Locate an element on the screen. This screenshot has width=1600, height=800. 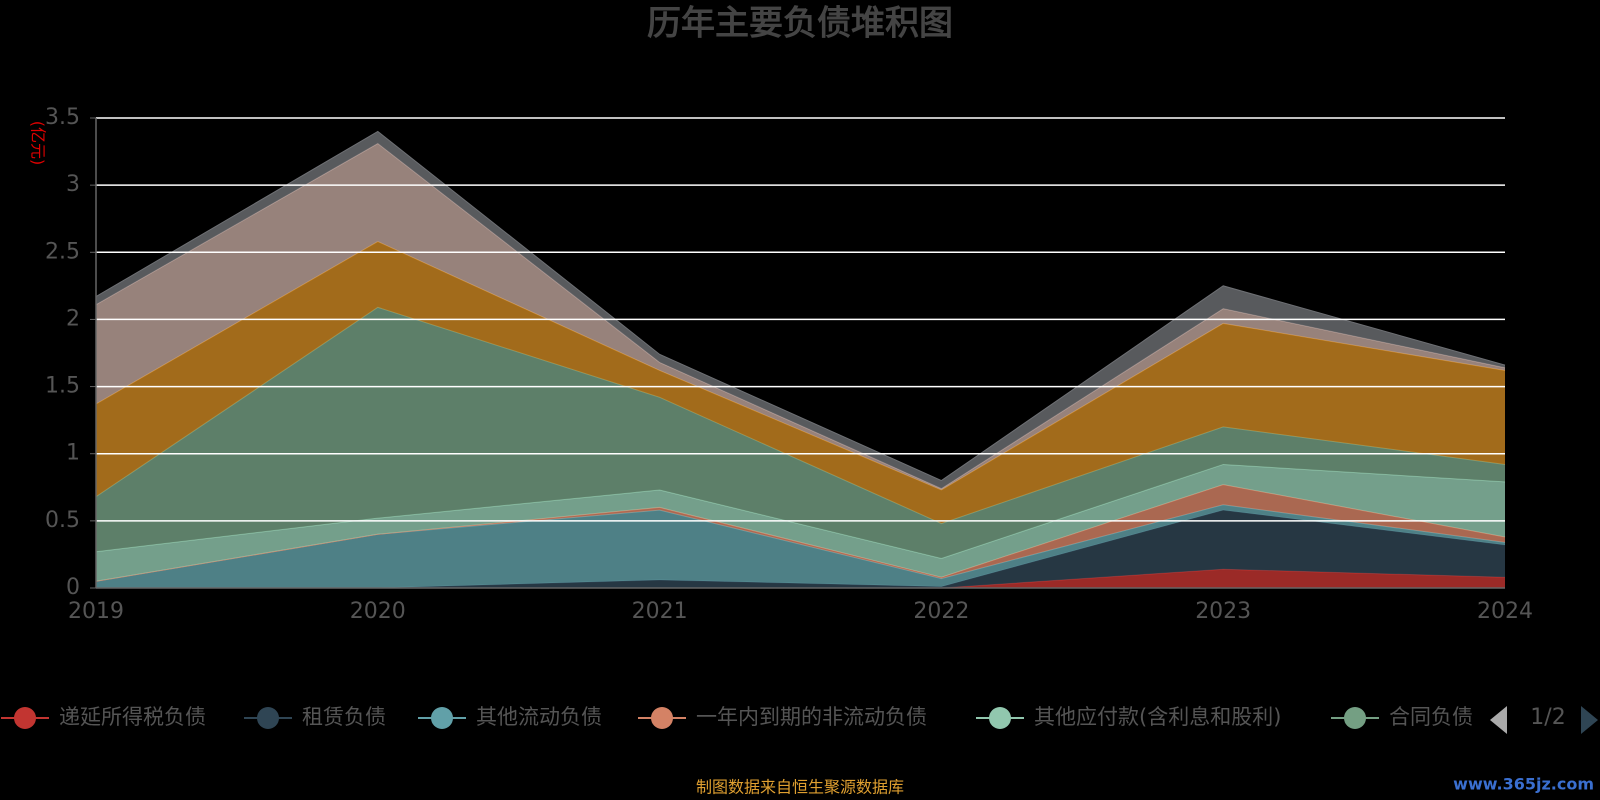
x-tick-label: 2024 is located at coordinates (1505, 611).